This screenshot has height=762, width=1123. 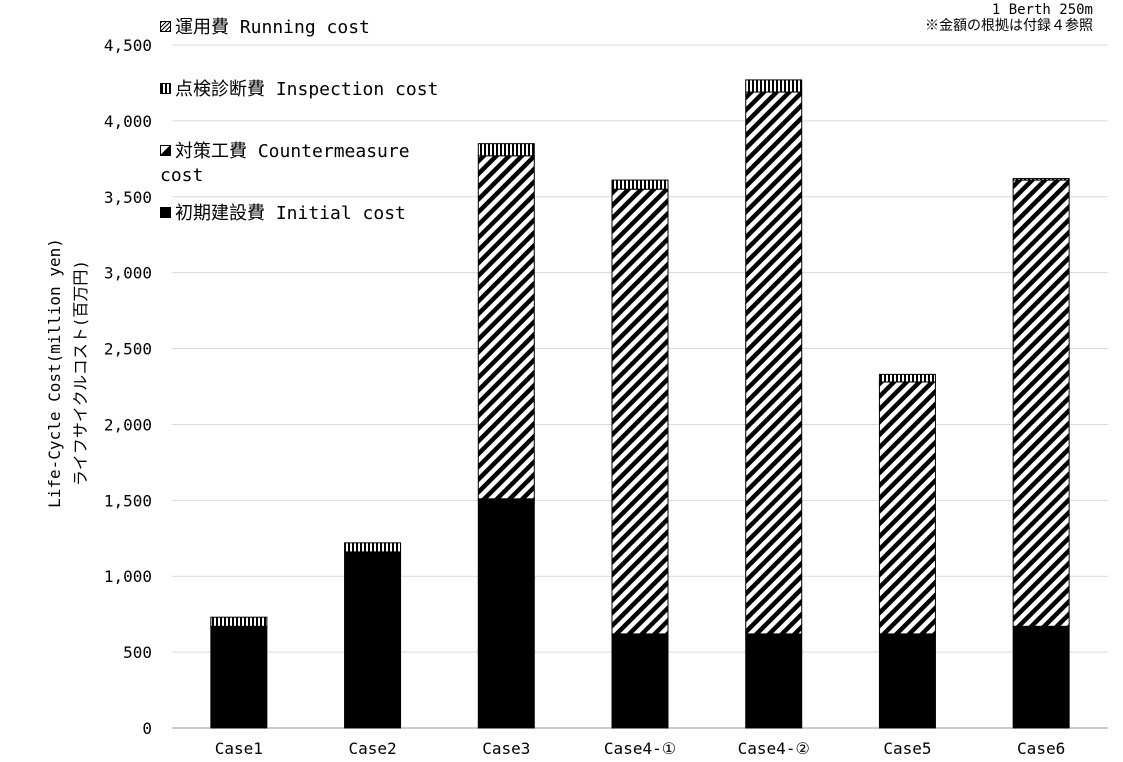 I want to click on y-tick-label-4: 2,000, so click(x=128, y=424).